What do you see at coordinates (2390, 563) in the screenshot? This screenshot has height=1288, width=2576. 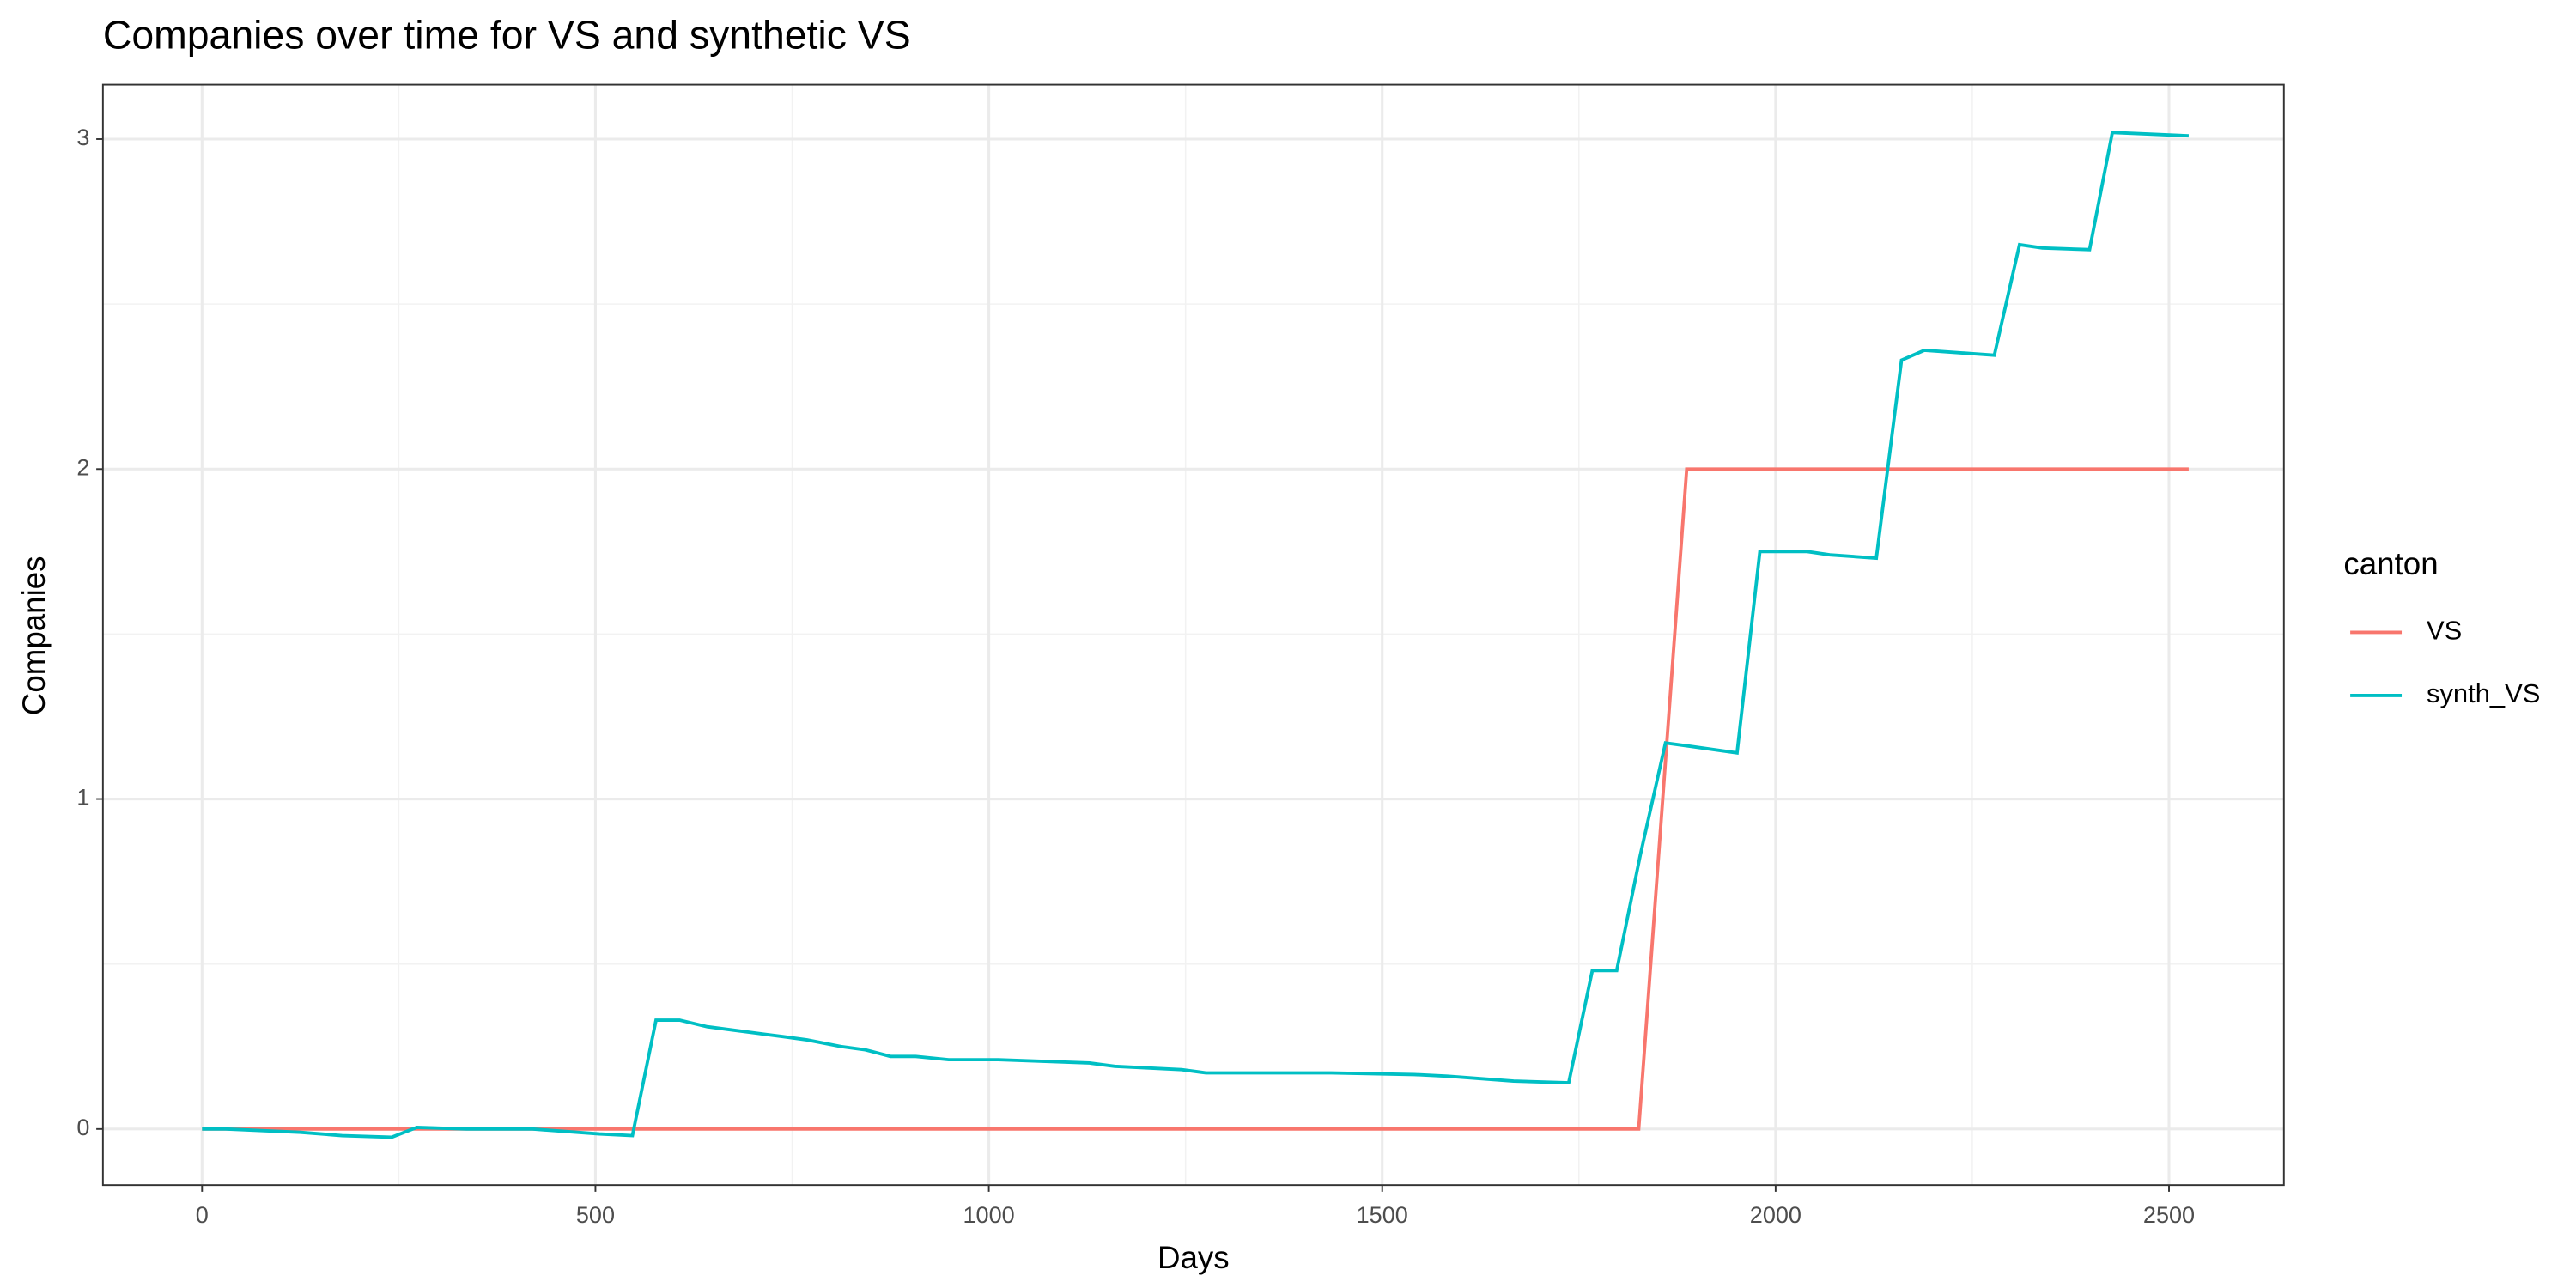 I see `legend-title: canton` at bounding box center [2390, 563].